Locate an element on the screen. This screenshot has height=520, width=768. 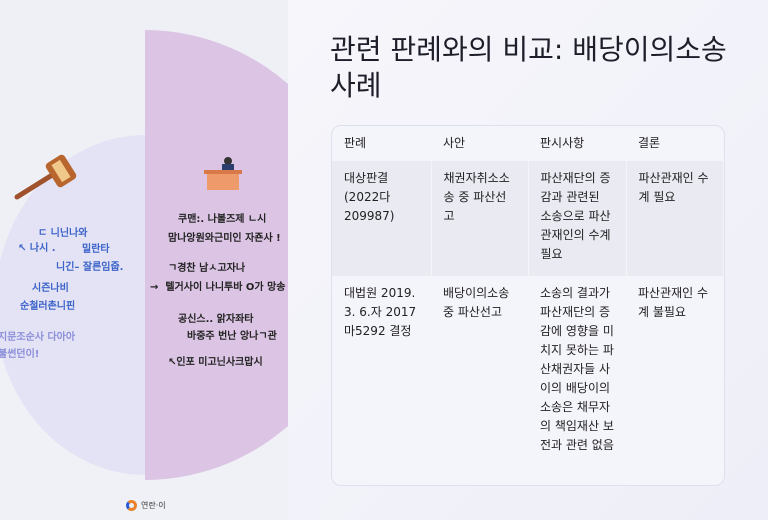
illustration-text: 순철러촌니핀 is located at coordinates (48, 306).